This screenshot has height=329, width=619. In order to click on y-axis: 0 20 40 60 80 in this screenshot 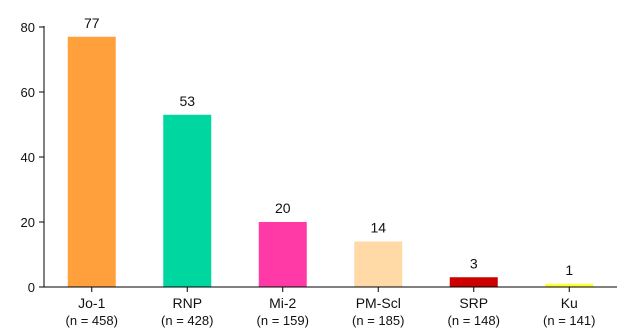, I will do `click(33, 157)`.